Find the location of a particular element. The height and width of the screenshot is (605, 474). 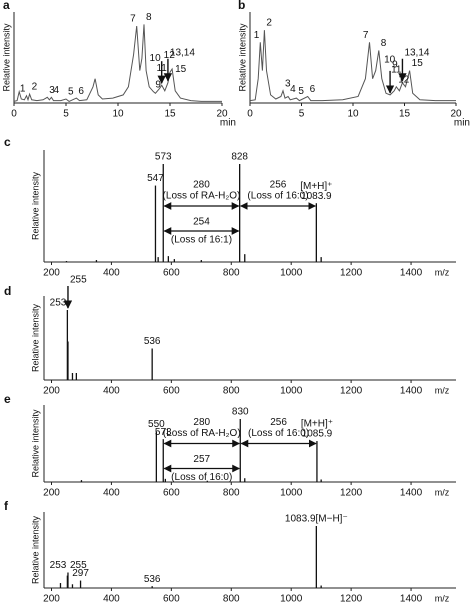

panel-label: e is located at coordinates (7, 399).